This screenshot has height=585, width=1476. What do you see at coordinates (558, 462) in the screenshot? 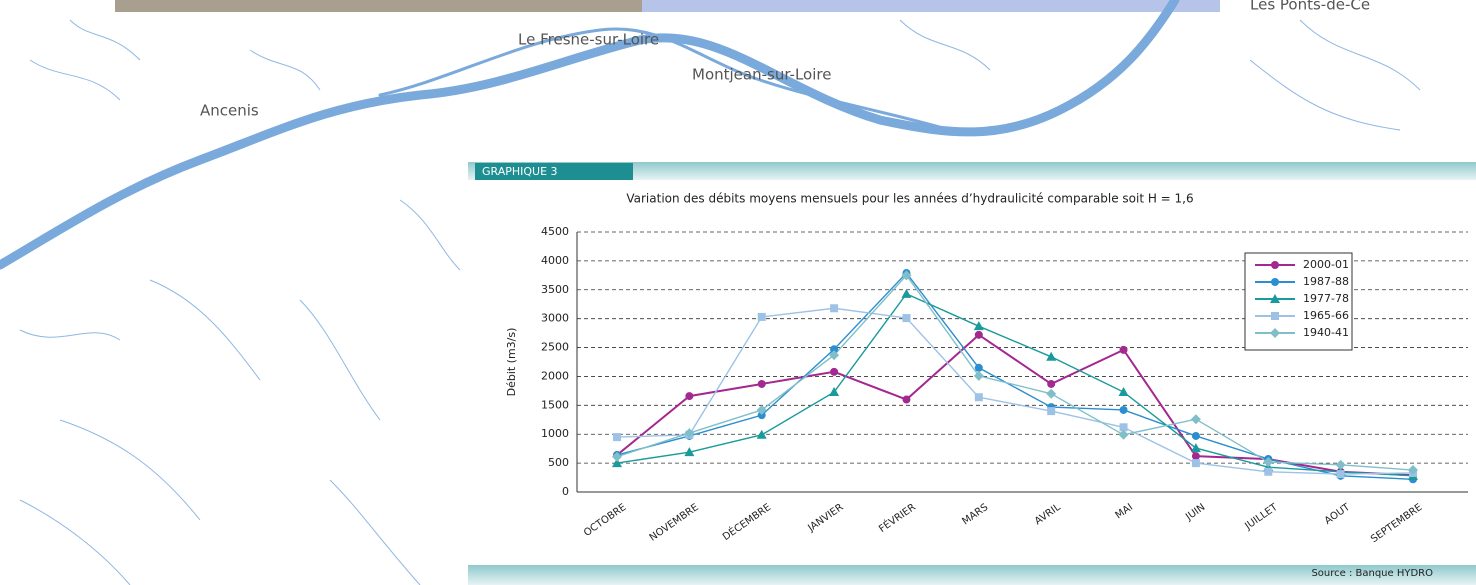
I see `y-tick-label: 500` at bounding box center [558, 462].